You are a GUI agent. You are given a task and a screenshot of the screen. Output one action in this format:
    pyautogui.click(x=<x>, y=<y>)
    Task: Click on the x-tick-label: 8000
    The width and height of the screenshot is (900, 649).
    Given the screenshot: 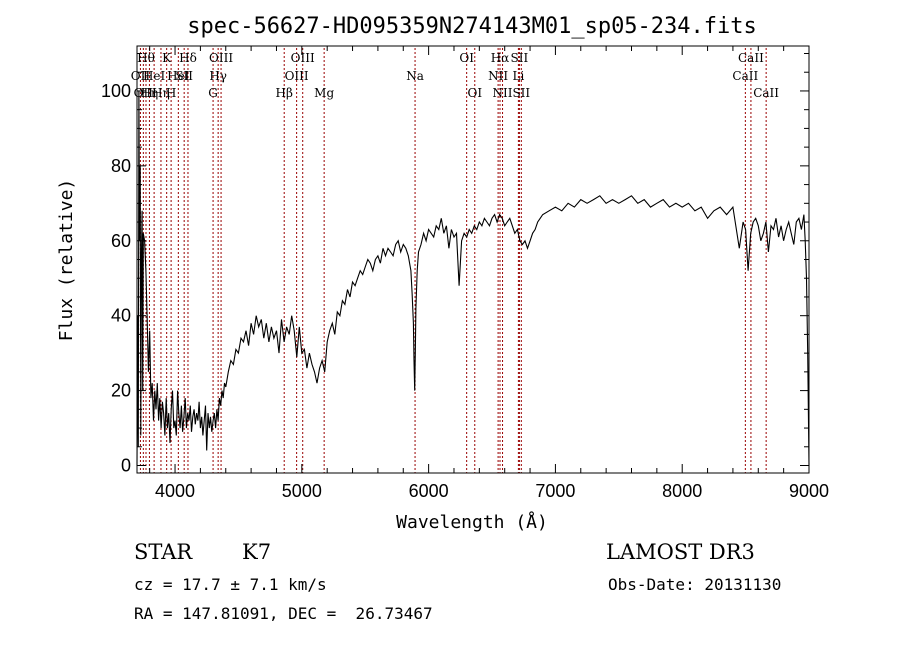 What is the action you would take?
    pyautogui.click(x=682, y=491)
    